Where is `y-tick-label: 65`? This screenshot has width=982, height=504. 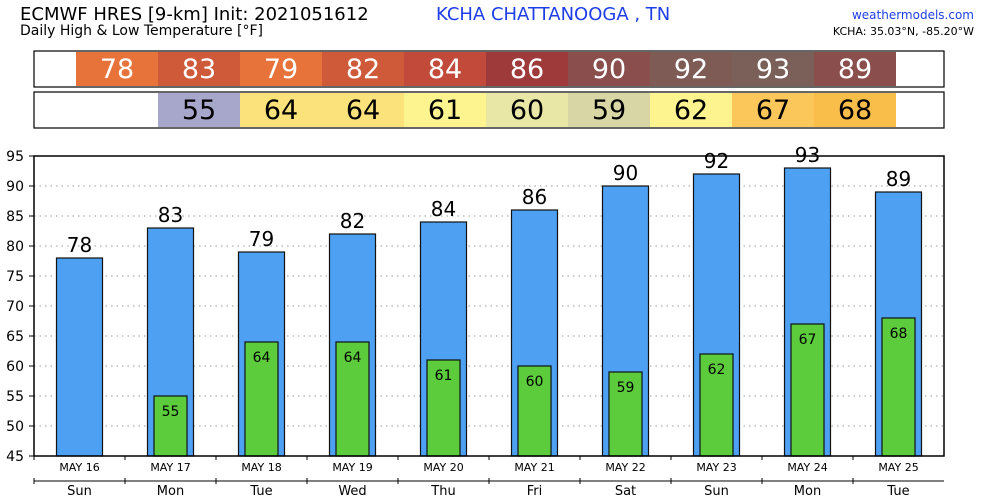 y-tick-label: 65 is located at coordinates (15, 337).